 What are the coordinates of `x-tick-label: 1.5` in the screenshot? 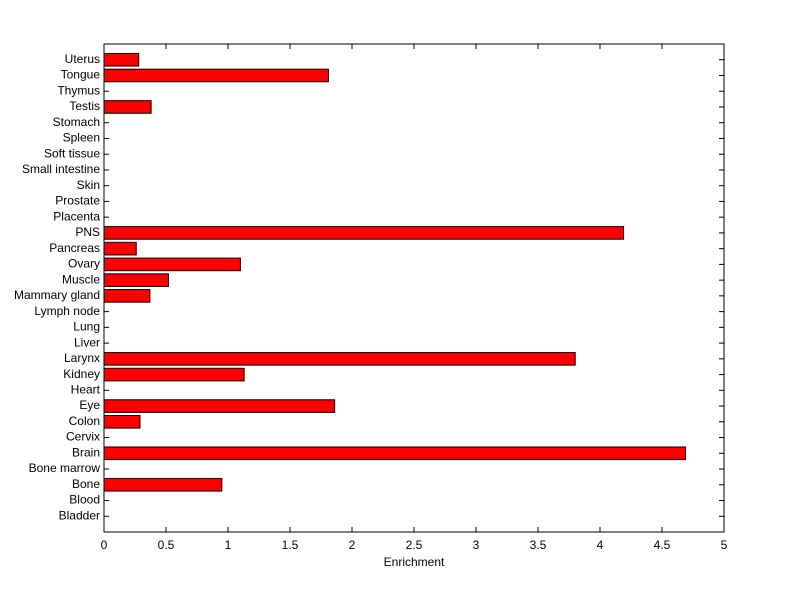 It's located at (290, 545).